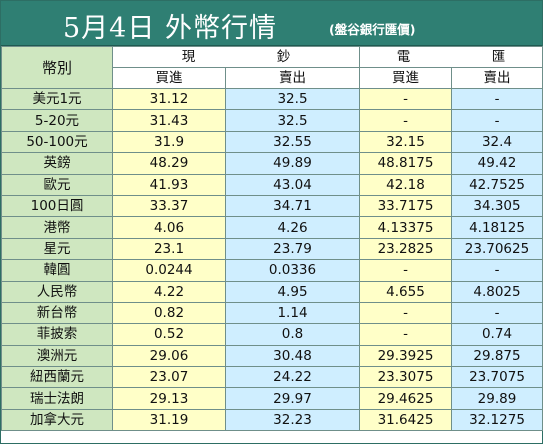 Image resolution: width=543 pixels, height=444 pixels. Describe the element at coordinates (497, 291) in the screenshot. I see `wire-sell-cell: 4.8025` at that location.